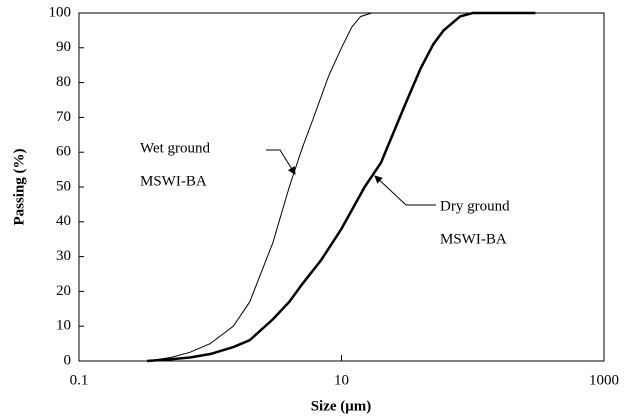 The image size is (636, 419). I want to click on y-tick-label: 80, so click(63, 82).